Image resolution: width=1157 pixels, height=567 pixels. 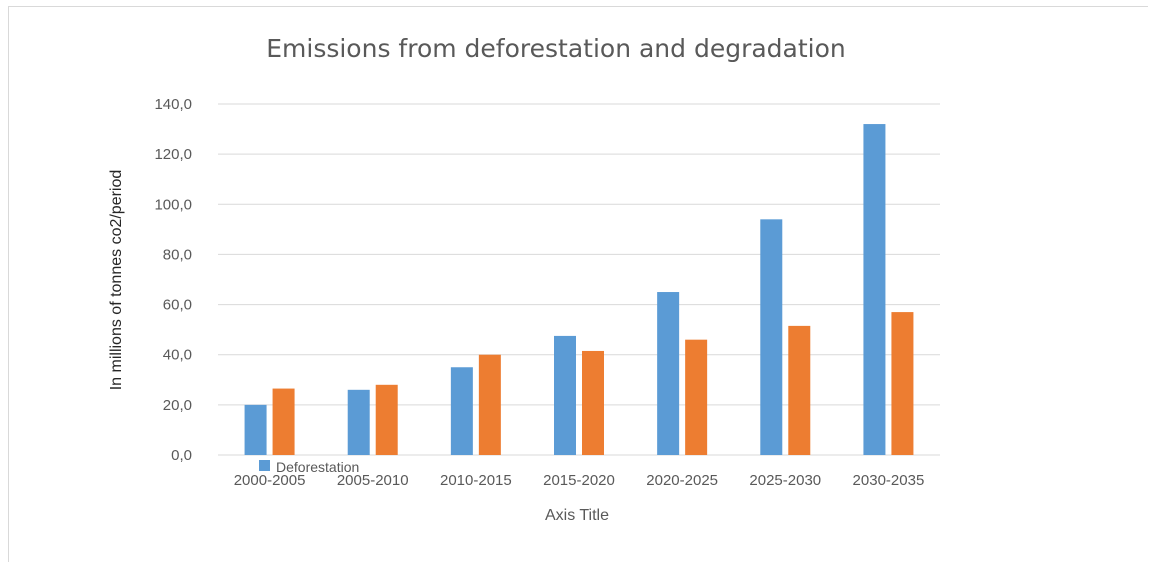 What do you see at coordinates (177, 405) in the screenshot?
I see `y-tick-label: 20,0` at bounding box center [177, 405].